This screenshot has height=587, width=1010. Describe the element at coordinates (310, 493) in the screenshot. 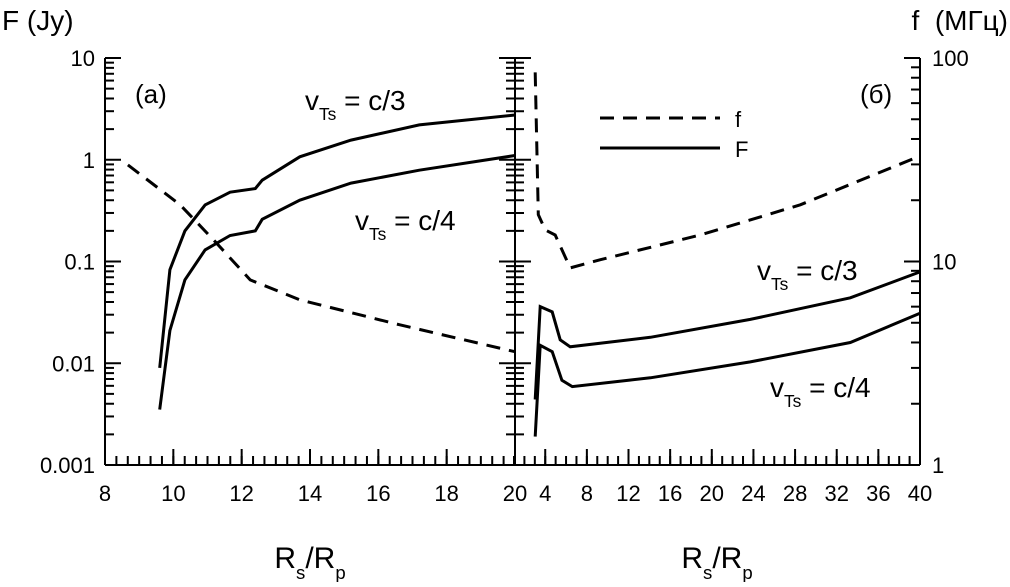

I see `x-tick-label: 14` at that location.